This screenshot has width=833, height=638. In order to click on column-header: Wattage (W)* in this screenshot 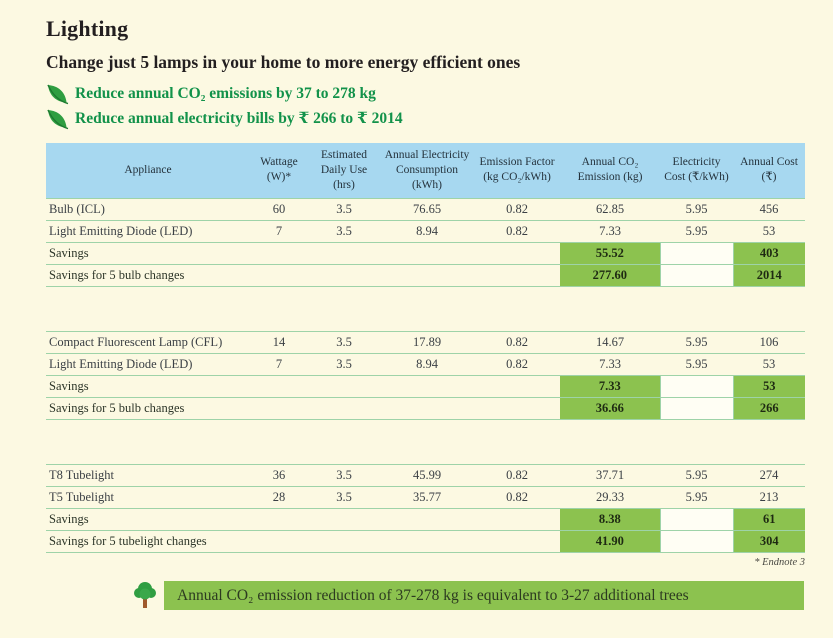, I will do `click(279, 170)`.